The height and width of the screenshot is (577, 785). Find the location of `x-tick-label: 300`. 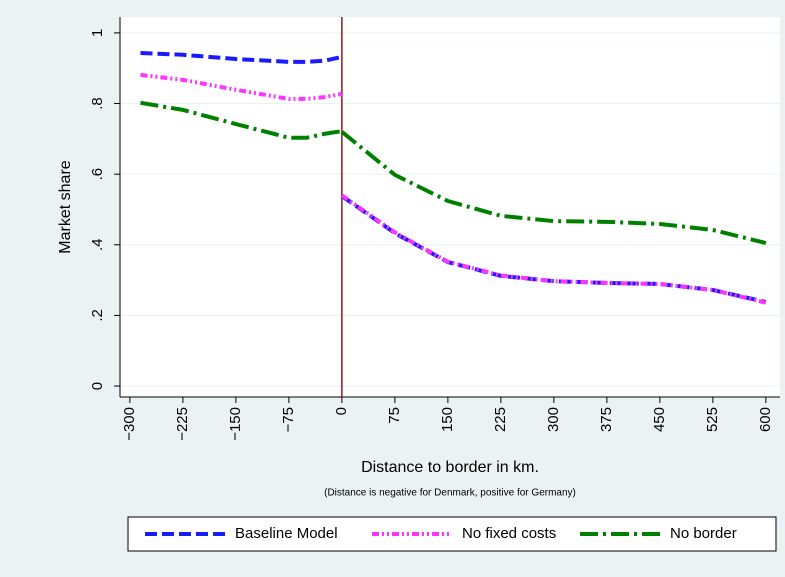

x-tick-label: 300 is located at coordinates (553, 419).